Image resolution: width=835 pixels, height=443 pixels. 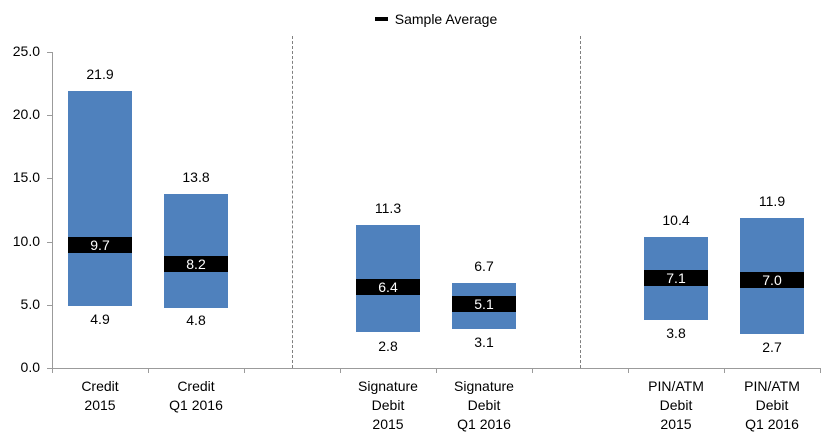 What do you see at coordinates (484, 342) in the screenshot?
I see `min-value-label: 3.1` at bounding box center [484, 342].